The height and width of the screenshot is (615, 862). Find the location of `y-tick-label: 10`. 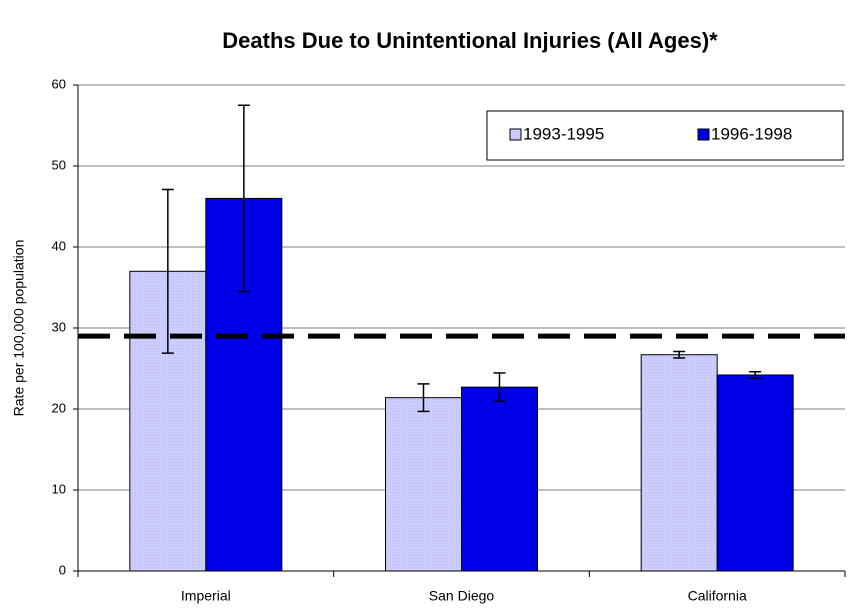

y-tick-label: 10 is located at coordinates (59, 488).